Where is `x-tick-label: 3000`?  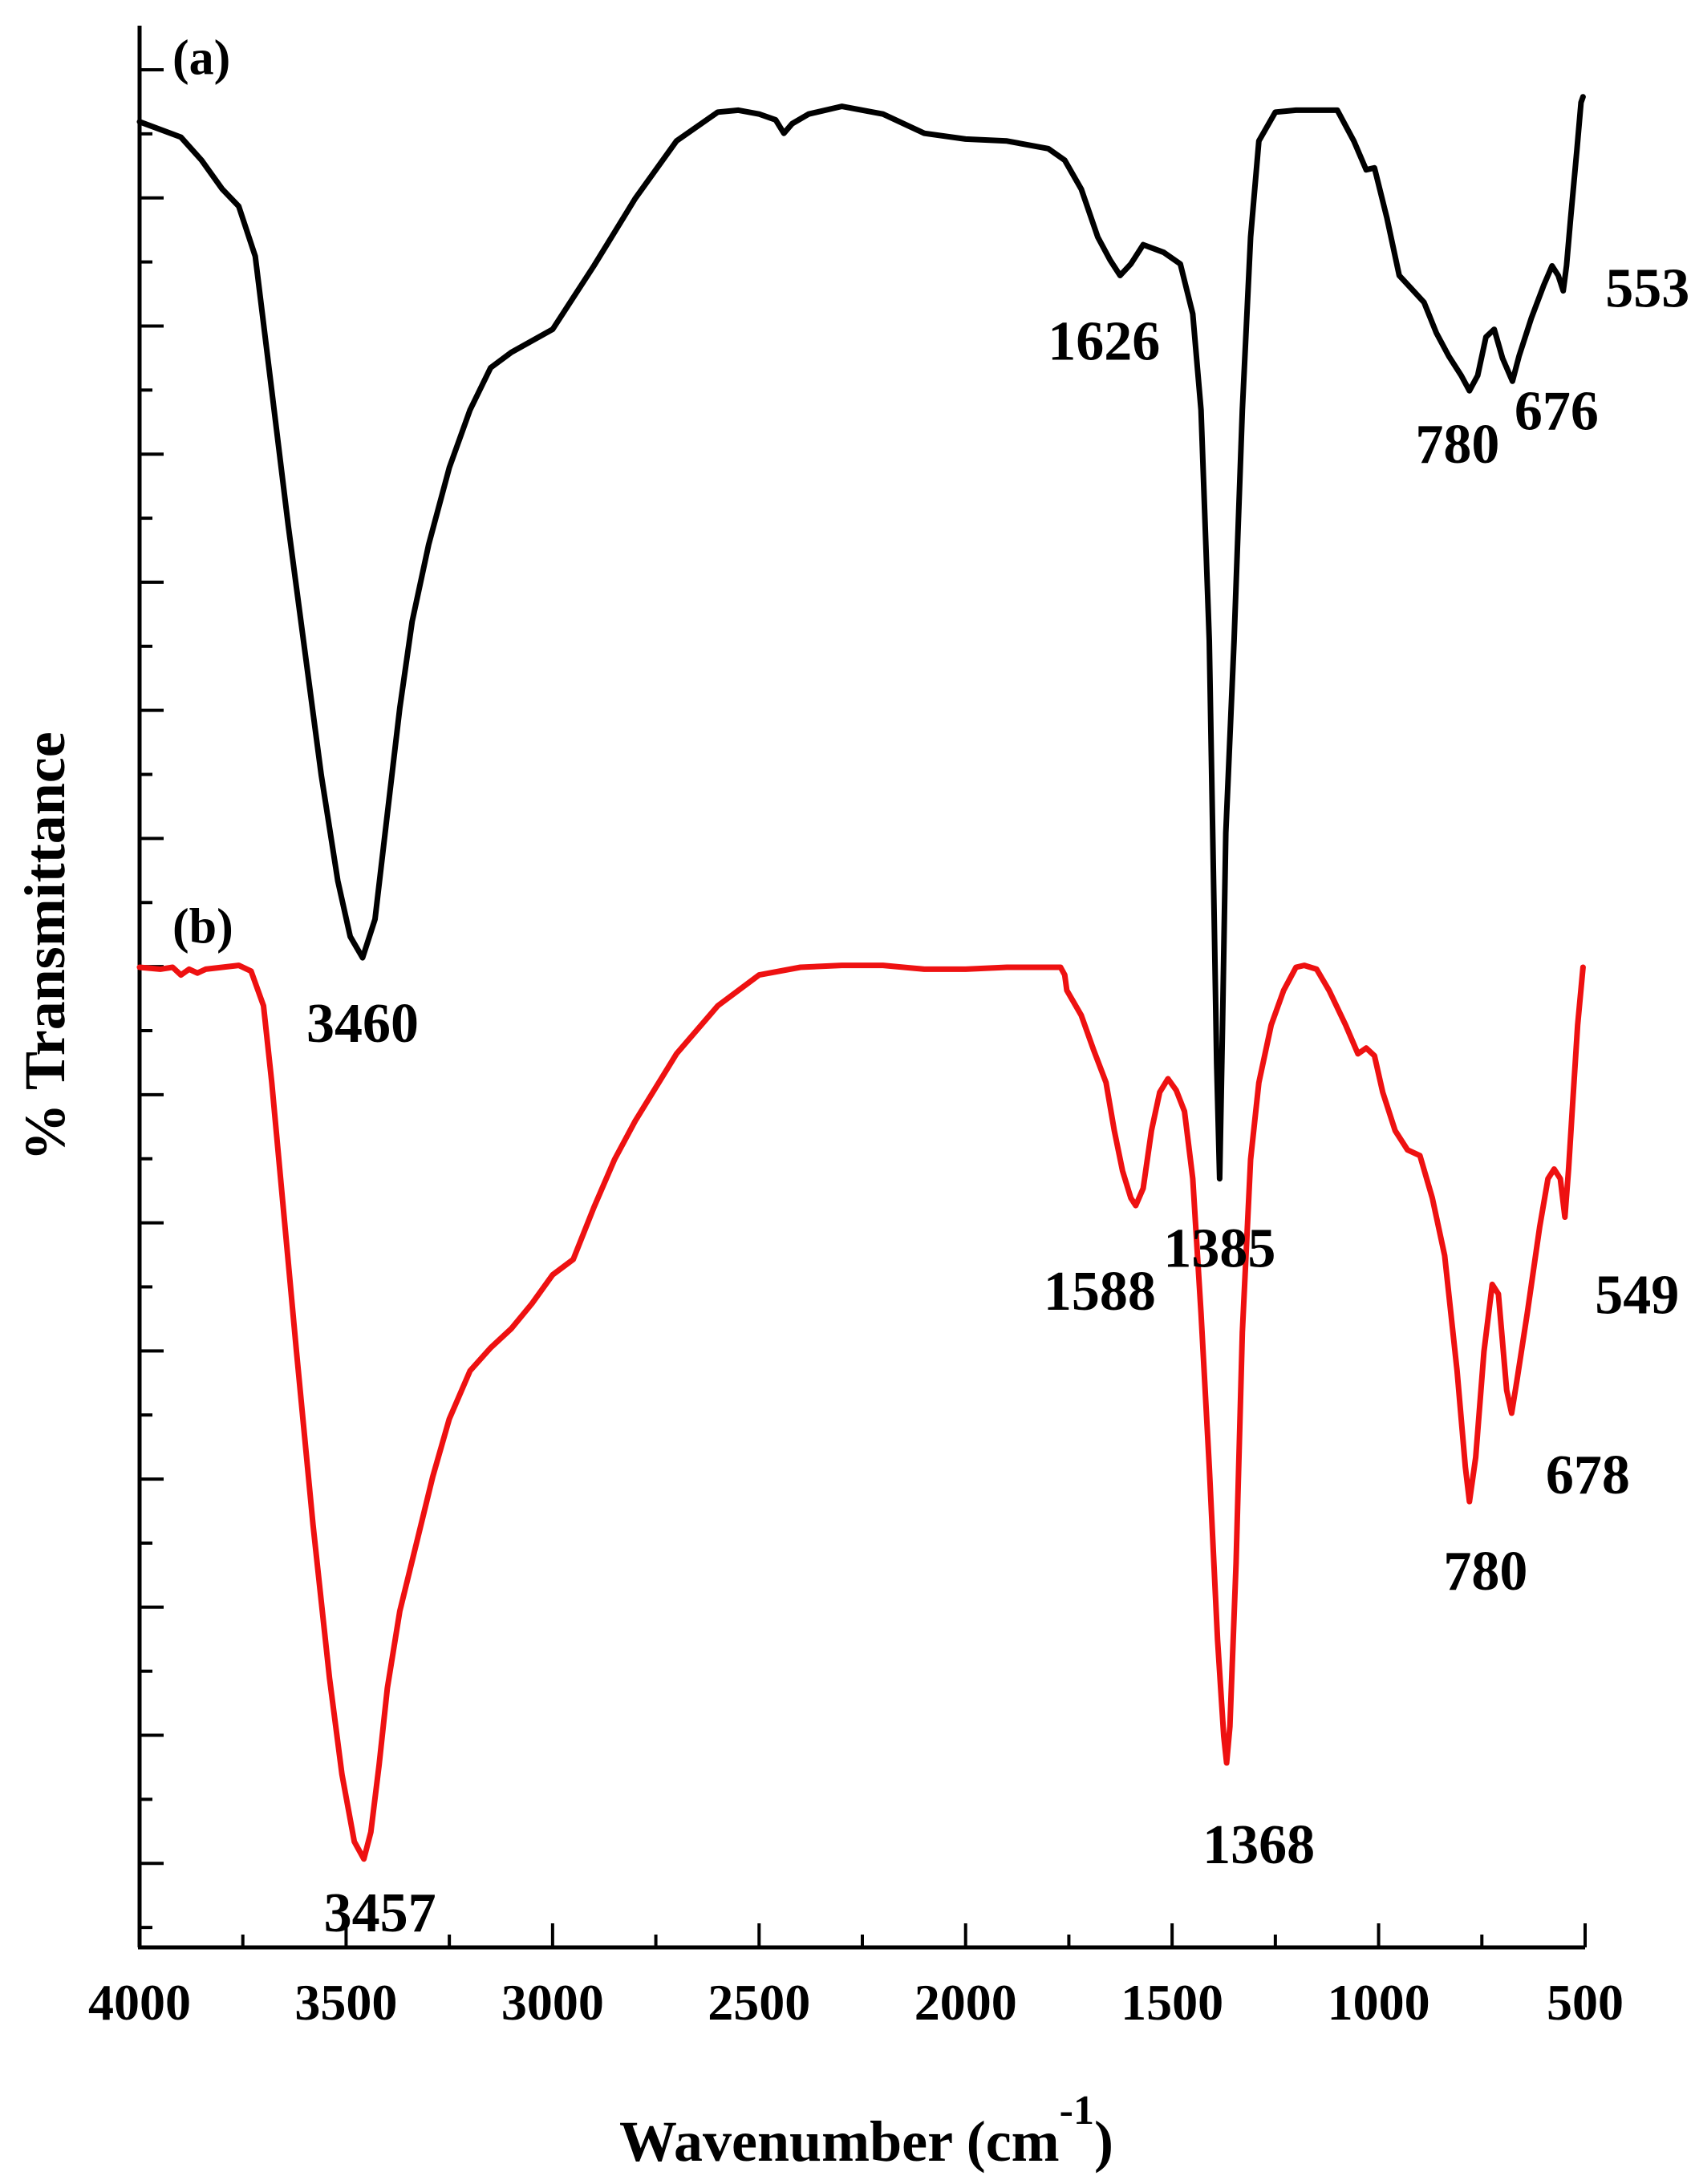 x-tick-label: 3000 is located at coordinates (552, 2003).